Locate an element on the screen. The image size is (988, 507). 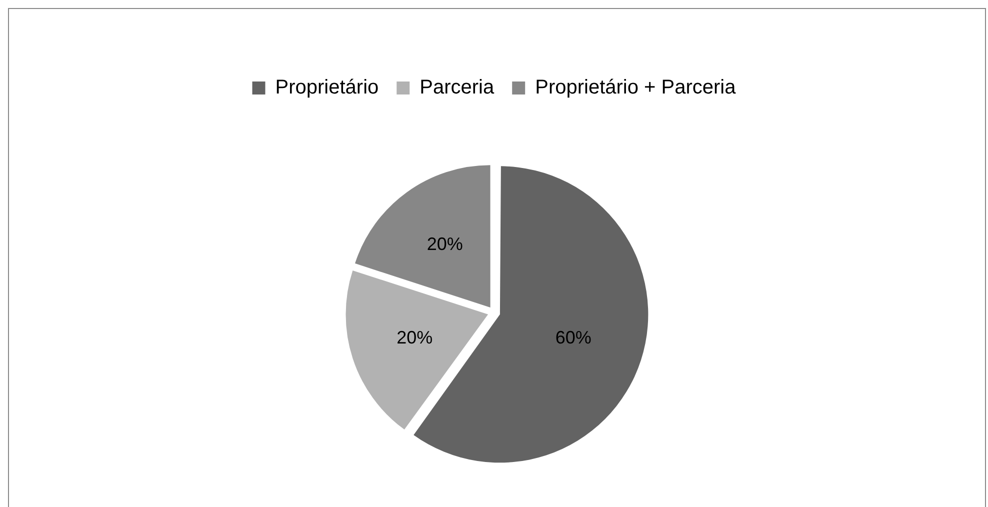
legend-label: Proprietário is located at coordinates (327, 87).